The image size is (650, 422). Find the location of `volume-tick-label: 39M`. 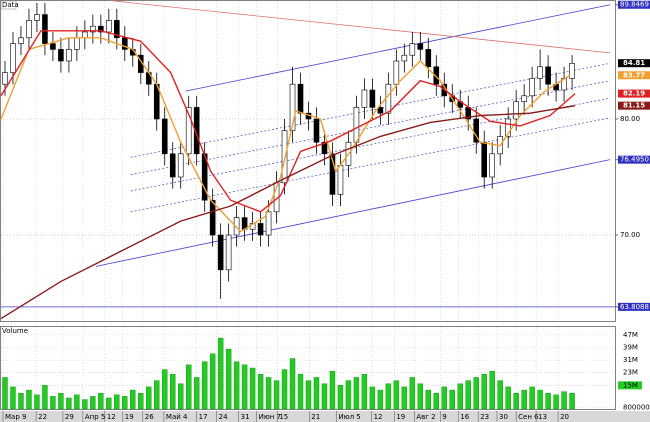

volume-tick-label: 39M is located at coordinates (630, 348).